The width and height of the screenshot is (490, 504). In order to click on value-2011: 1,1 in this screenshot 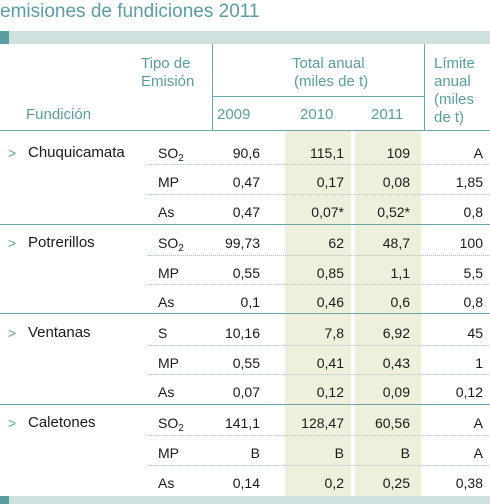, I will do `click(400, 273)`.